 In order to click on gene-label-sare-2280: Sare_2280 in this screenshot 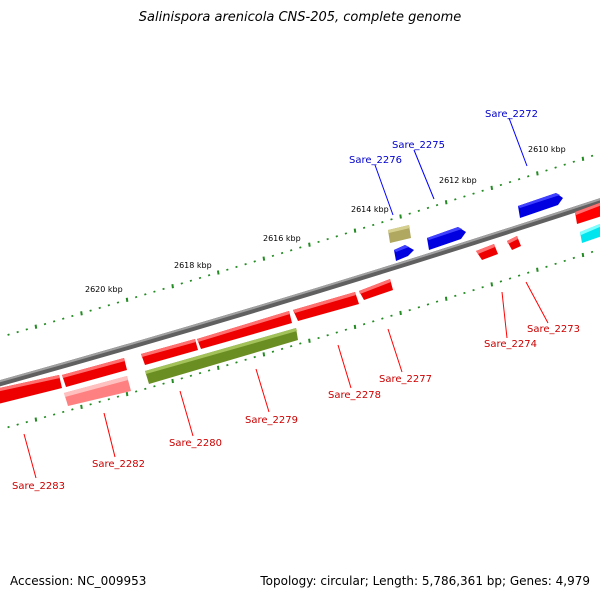, I will do `click(195, 443)`.